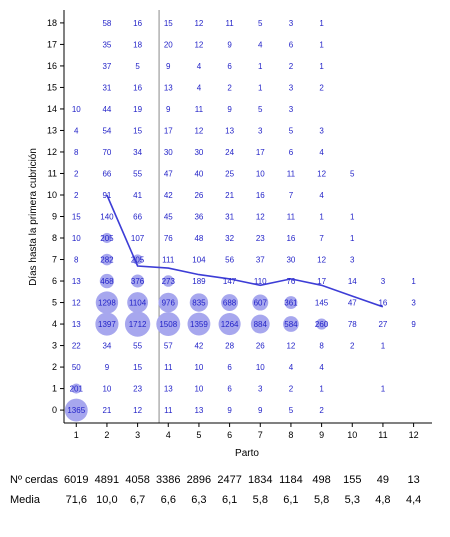  What do you see at coordinates (106, 173) in the screenshot?
I see `count-label: 66` at bounding box center [106, 173].